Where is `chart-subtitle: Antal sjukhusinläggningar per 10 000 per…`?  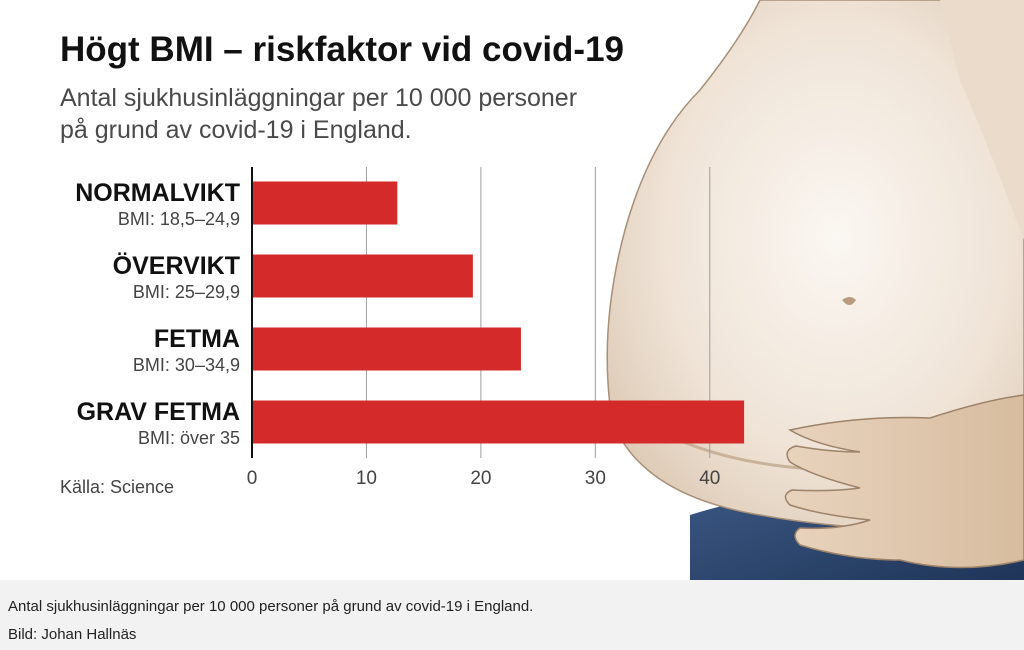 chart-subtitle: Antal sjukhusinläggningar per 10 000 per… is located at coordinates (380, 114).